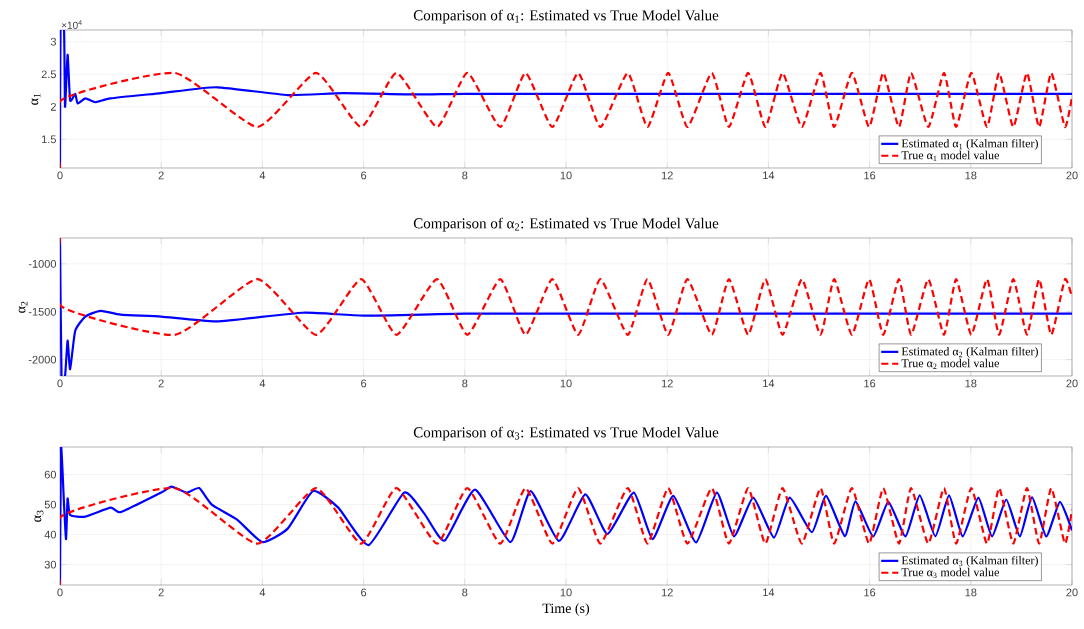 This screenshot has width=1084, height=629. What do you see at coordinates (566, 433) in the screenshot?
I see `chart-title: Comparison of α$_{3}$: Estimated vs True Model Value` at bounding box center [566, 433].